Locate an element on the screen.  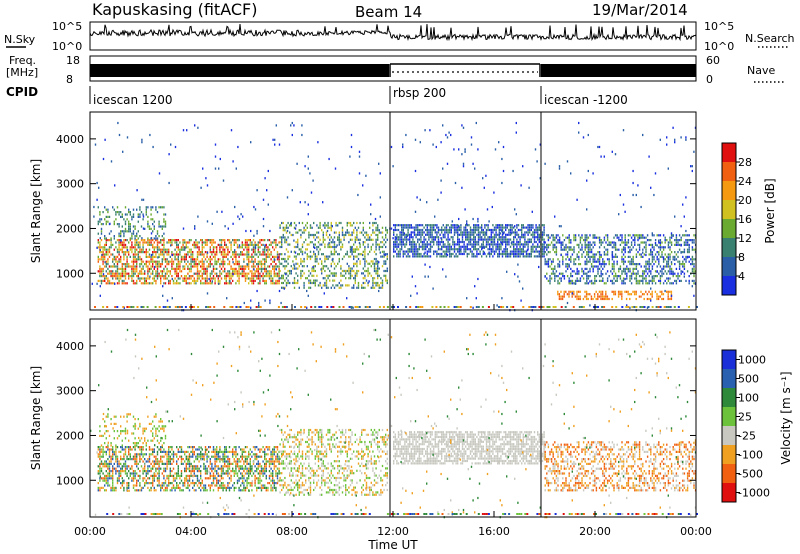
colorbar-tick-label: 20 is located at coordinates (745, 200).